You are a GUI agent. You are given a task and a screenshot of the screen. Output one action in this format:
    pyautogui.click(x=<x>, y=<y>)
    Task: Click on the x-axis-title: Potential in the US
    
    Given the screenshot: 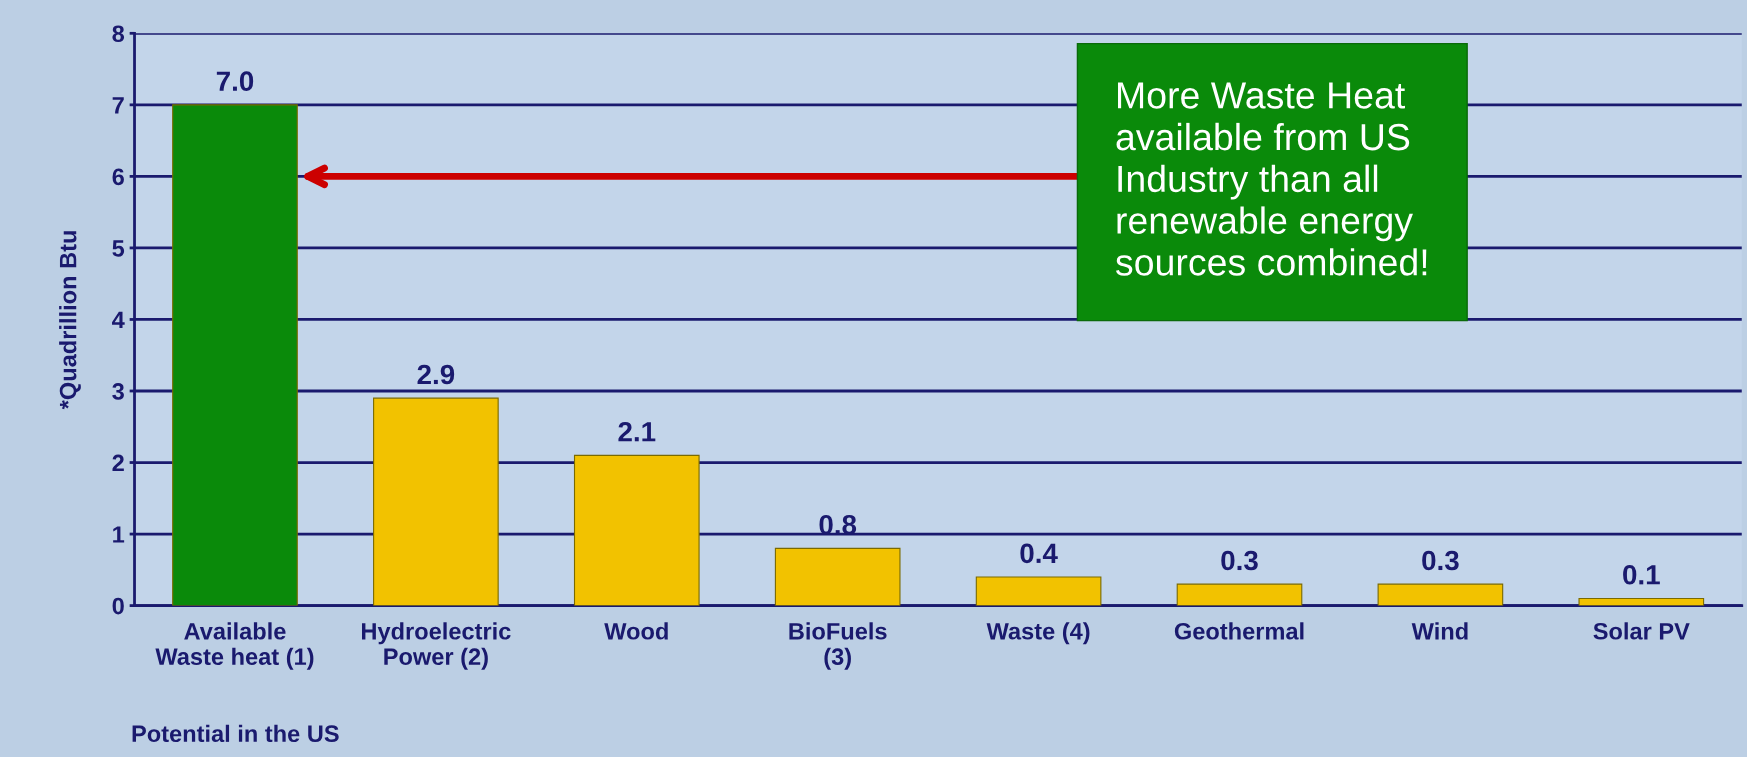 What is the action you would take?
    pyautogui.click(x=235, y=733)
    